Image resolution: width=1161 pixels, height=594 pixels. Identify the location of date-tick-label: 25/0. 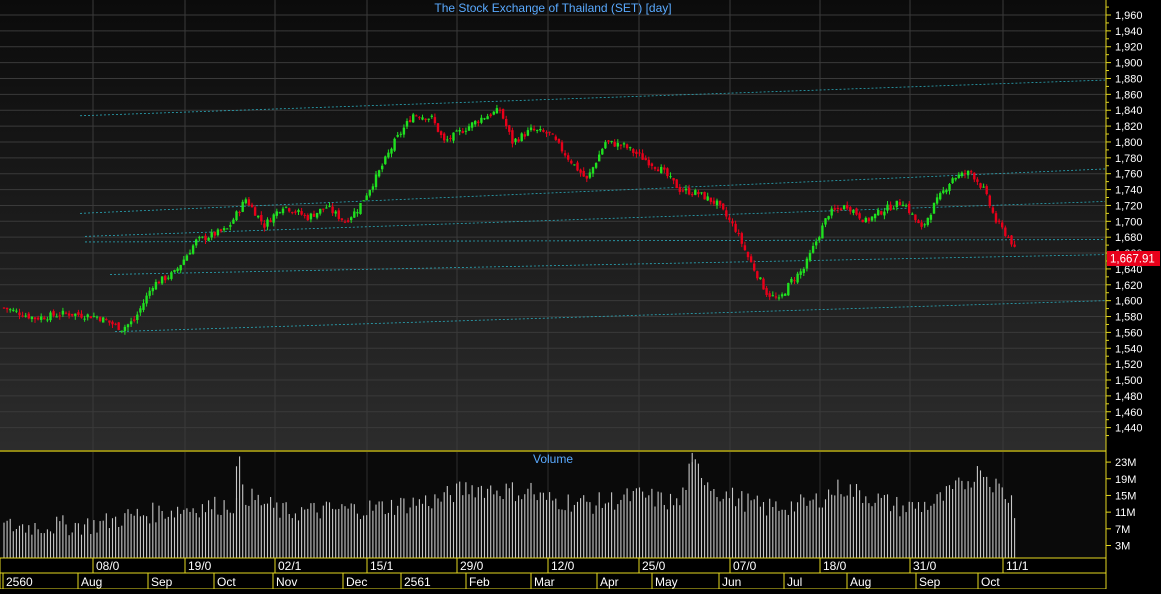
(654, 566).